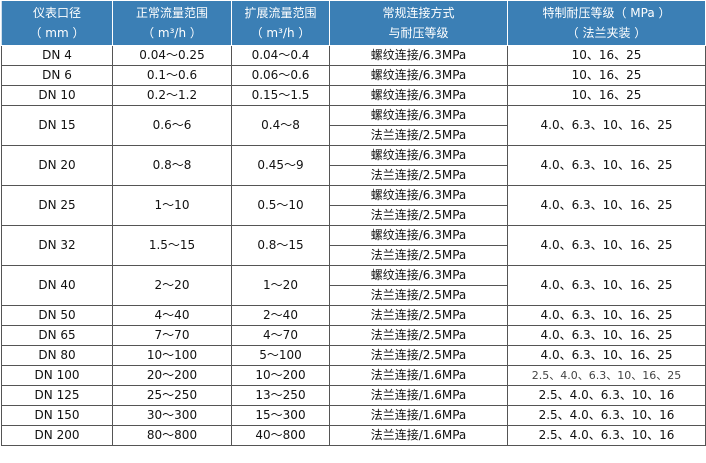 This screenshot has width=706, height=463. I want to click on table-row-sub: 法兰连接/2.5MPa, so click(354, 295).